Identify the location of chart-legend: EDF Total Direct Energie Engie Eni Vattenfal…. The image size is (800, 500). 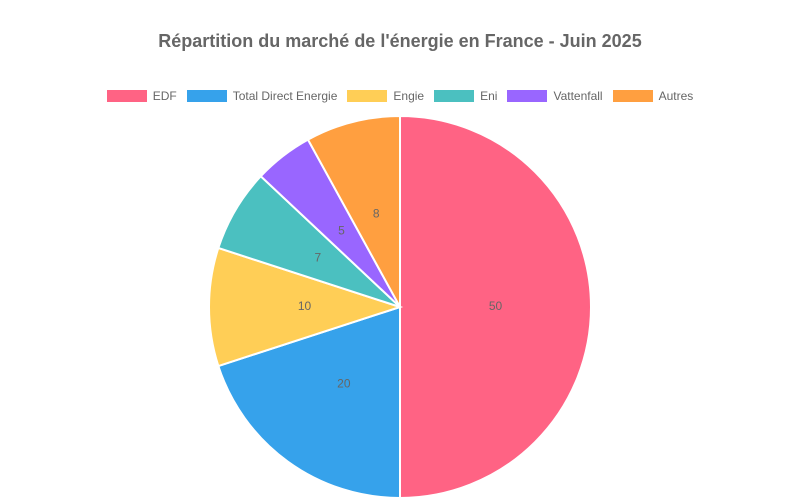
(400, 96).